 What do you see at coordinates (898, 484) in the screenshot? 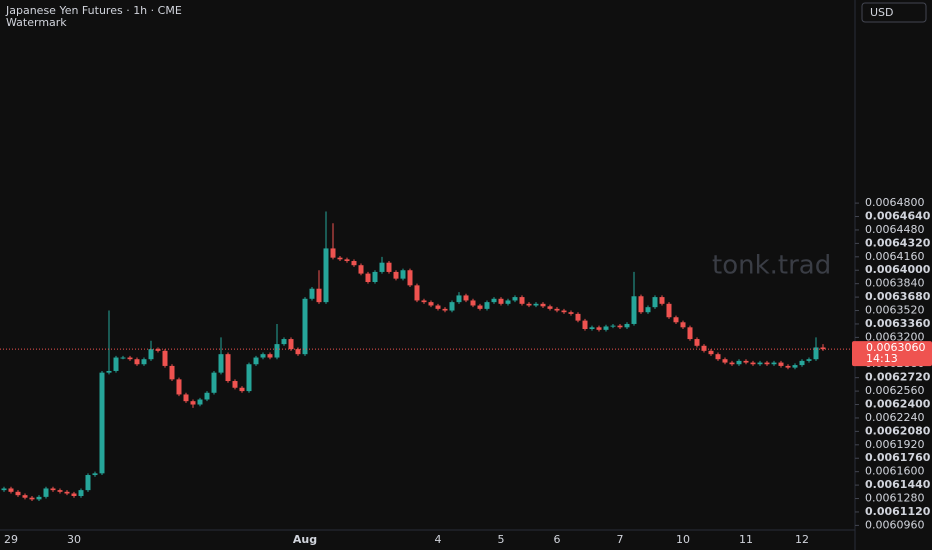
I see `y-tick-label: 0.0061440` at bounding box center [898, 484].